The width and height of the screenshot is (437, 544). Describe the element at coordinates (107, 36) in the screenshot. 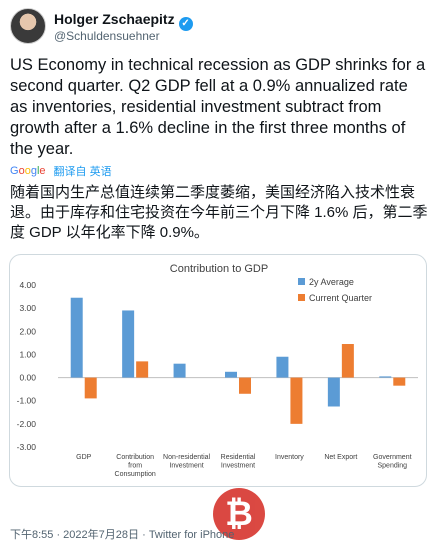

I see `author-handle: @Schuldensuehner` at that location.